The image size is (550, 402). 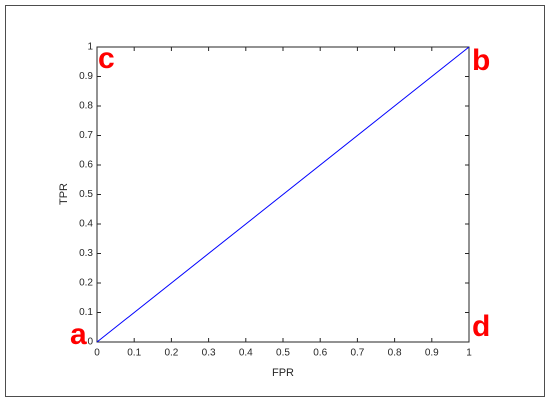 I want to click on y-axis-label: TPR, so click(x=64, y=194).